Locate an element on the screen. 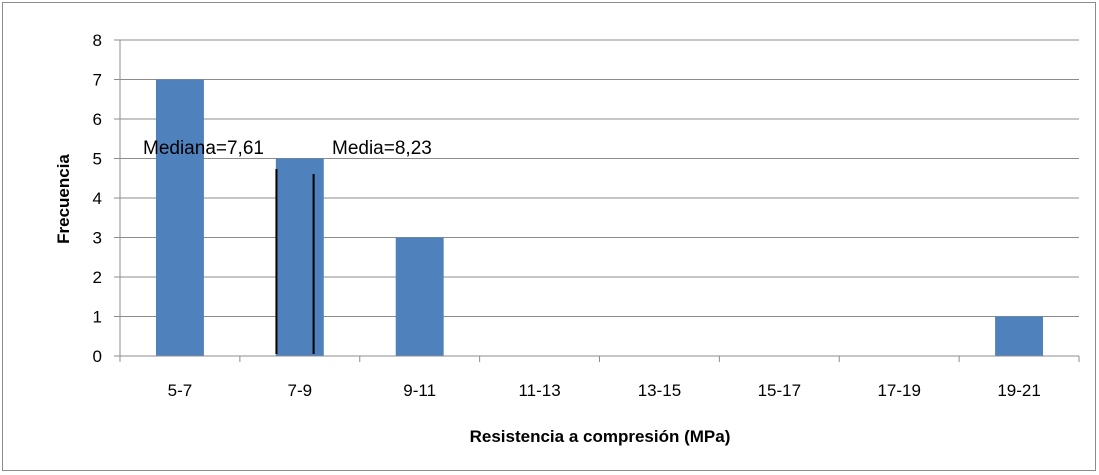 This screenshot has height=475, width=1099. annotation-label: Mediana=7,61 is located at coordinates (203, 148).